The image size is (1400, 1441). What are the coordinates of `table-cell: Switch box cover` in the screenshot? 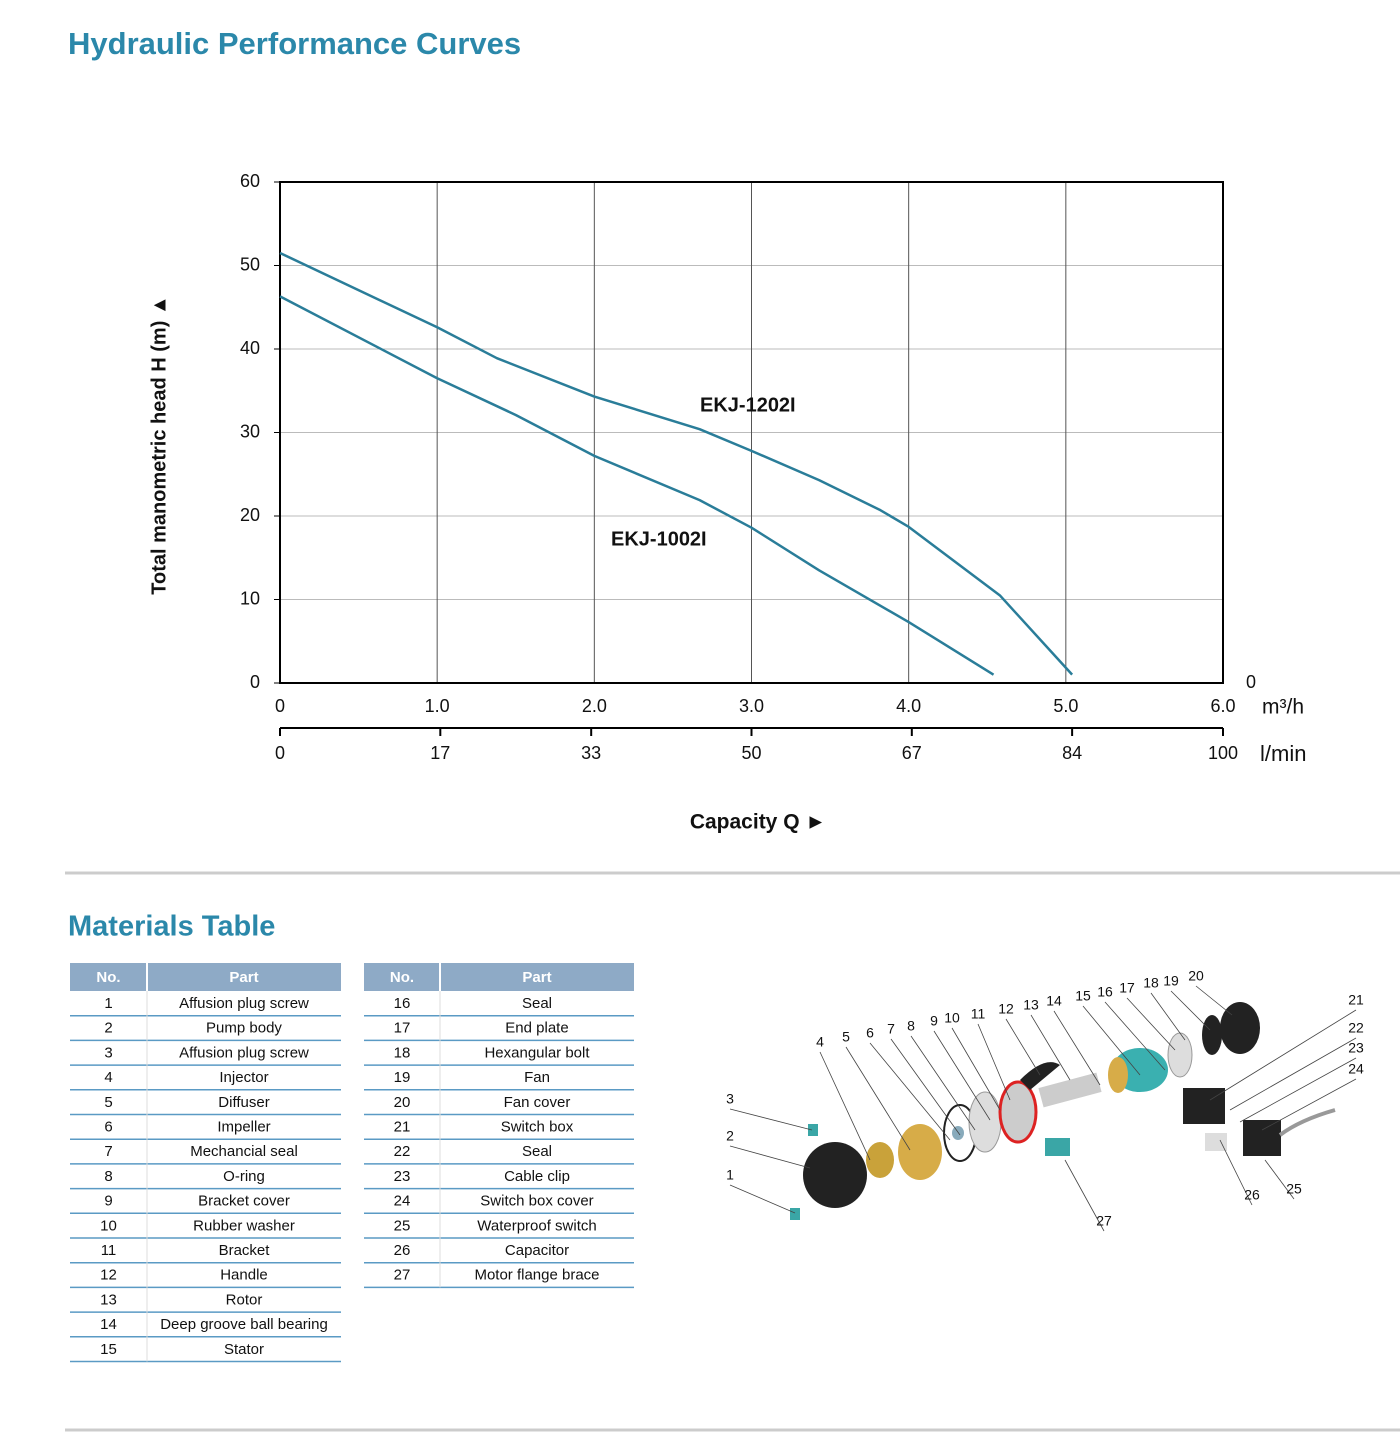 It's located at (536, 1201).